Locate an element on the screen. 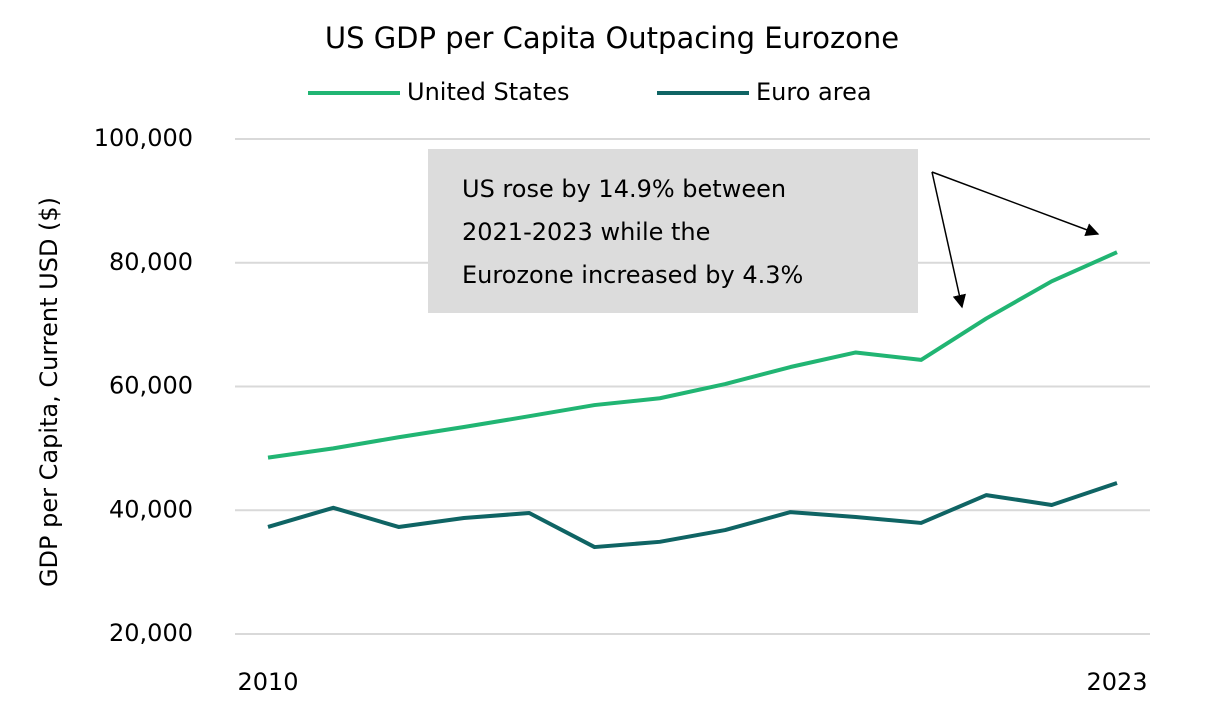  annotation-text: 2021-2023 while the is located at coordinates (586, 232).